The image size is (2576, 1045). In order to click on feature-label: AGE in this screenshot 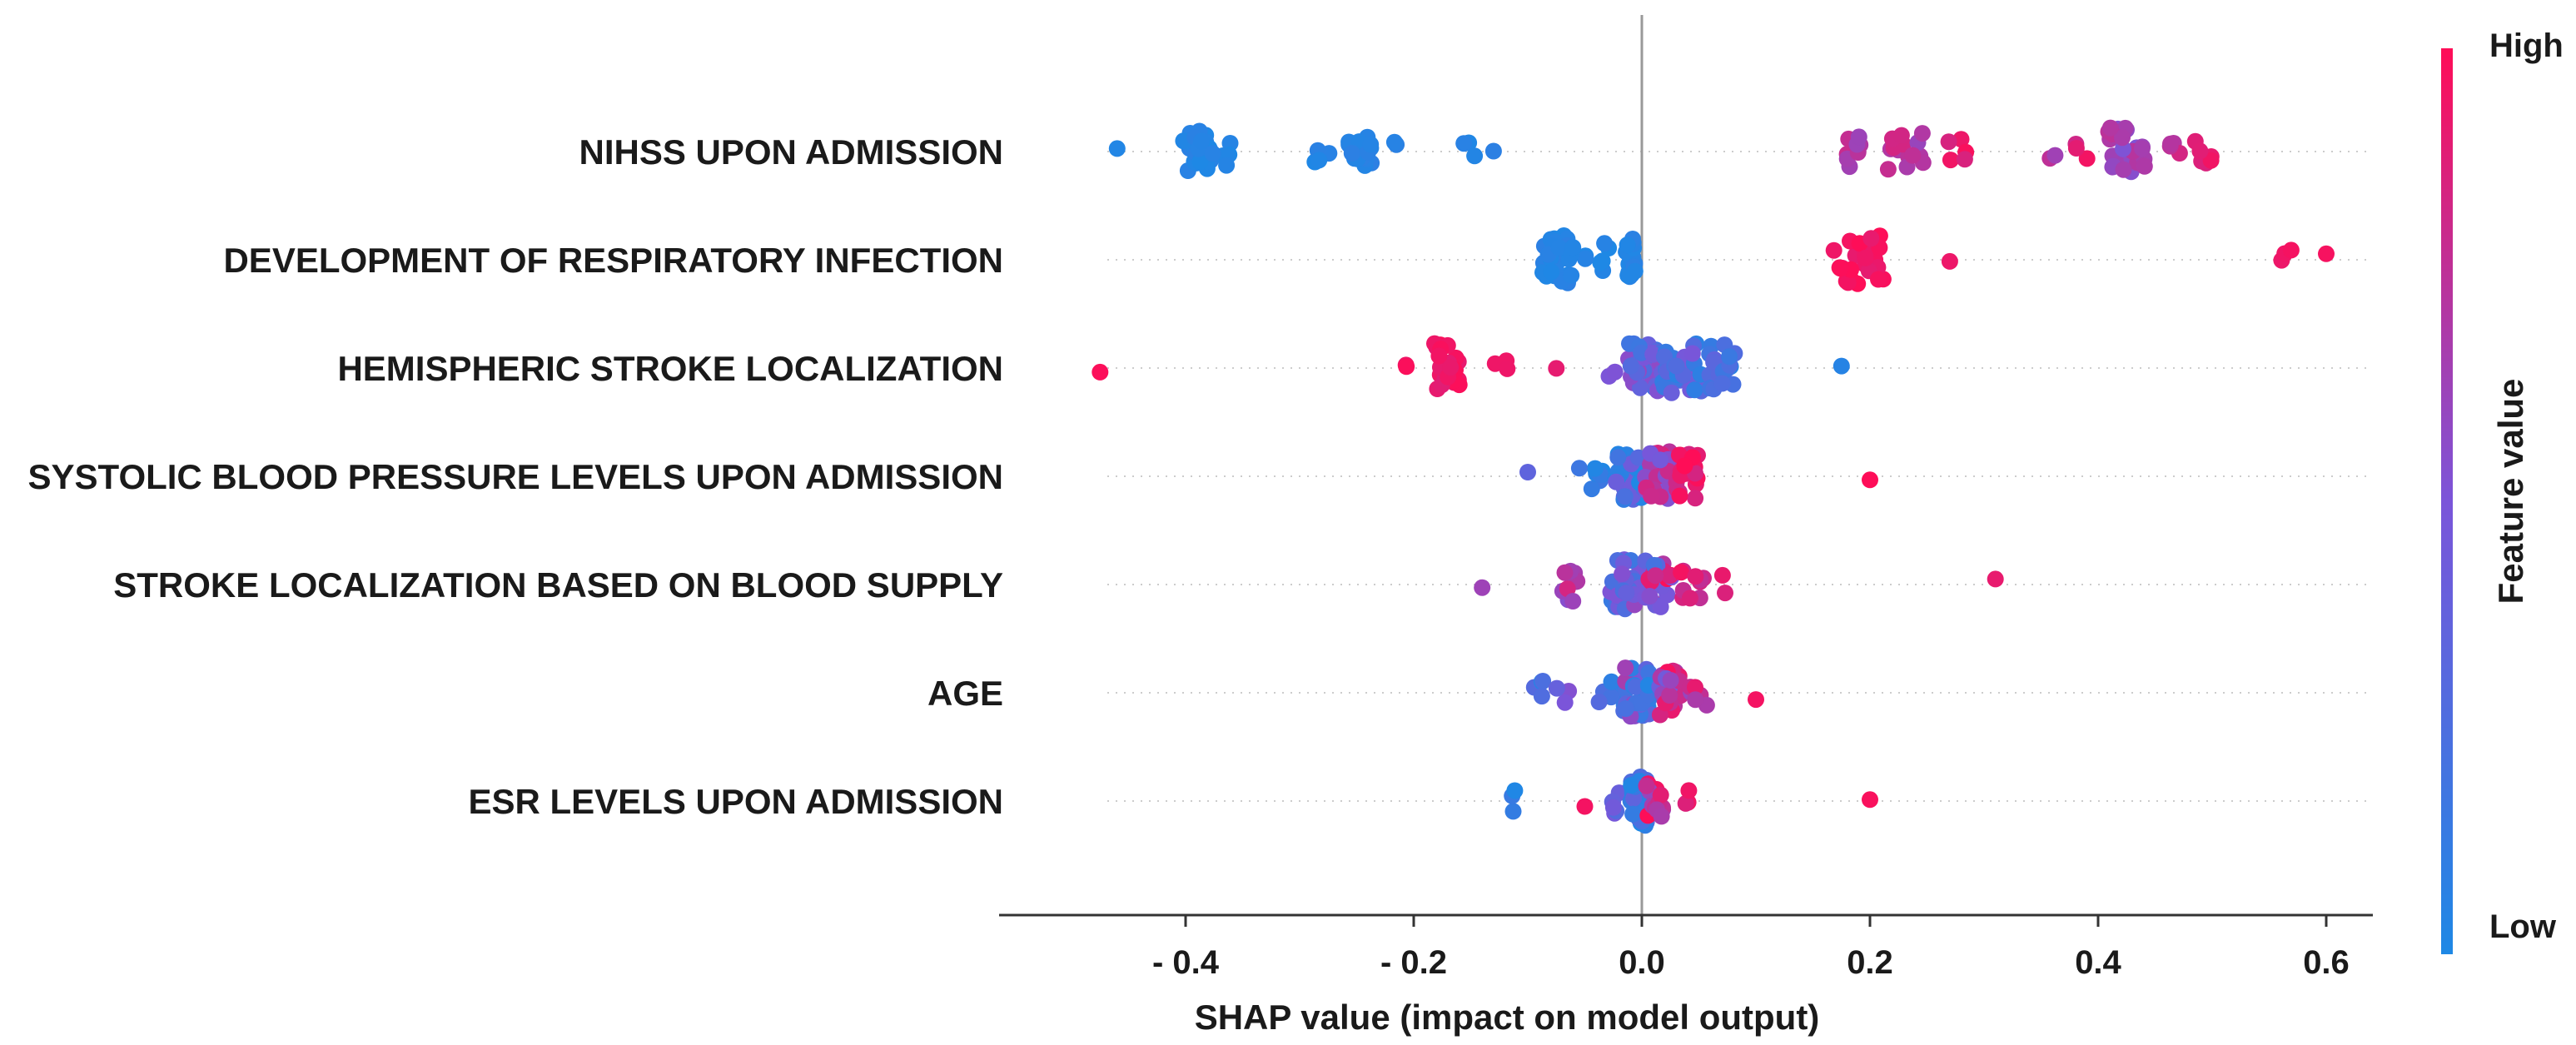, I will do `click(965, 693)`.